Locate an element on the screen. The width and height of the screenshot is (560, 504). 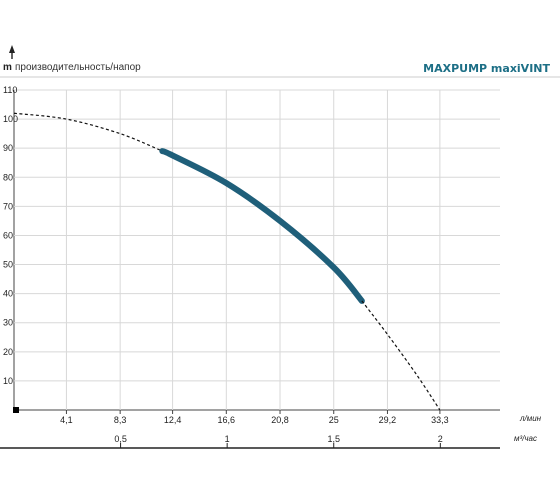
y-axis-unit: m is located at coordinates (7, 67).